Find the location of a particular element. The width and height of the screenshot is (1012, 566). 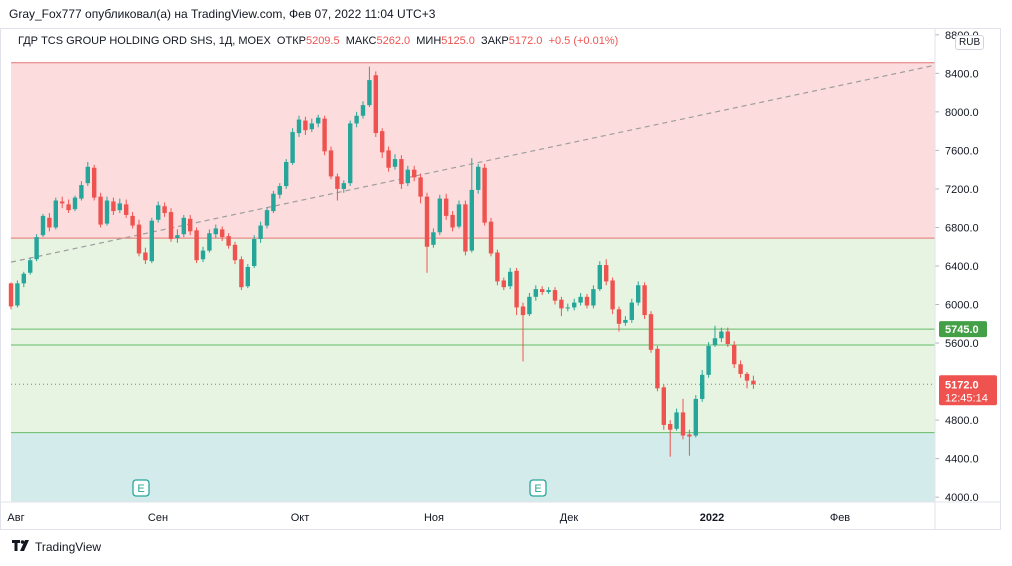

legend-close: 5172.0 is located at coordinates (525, 41).